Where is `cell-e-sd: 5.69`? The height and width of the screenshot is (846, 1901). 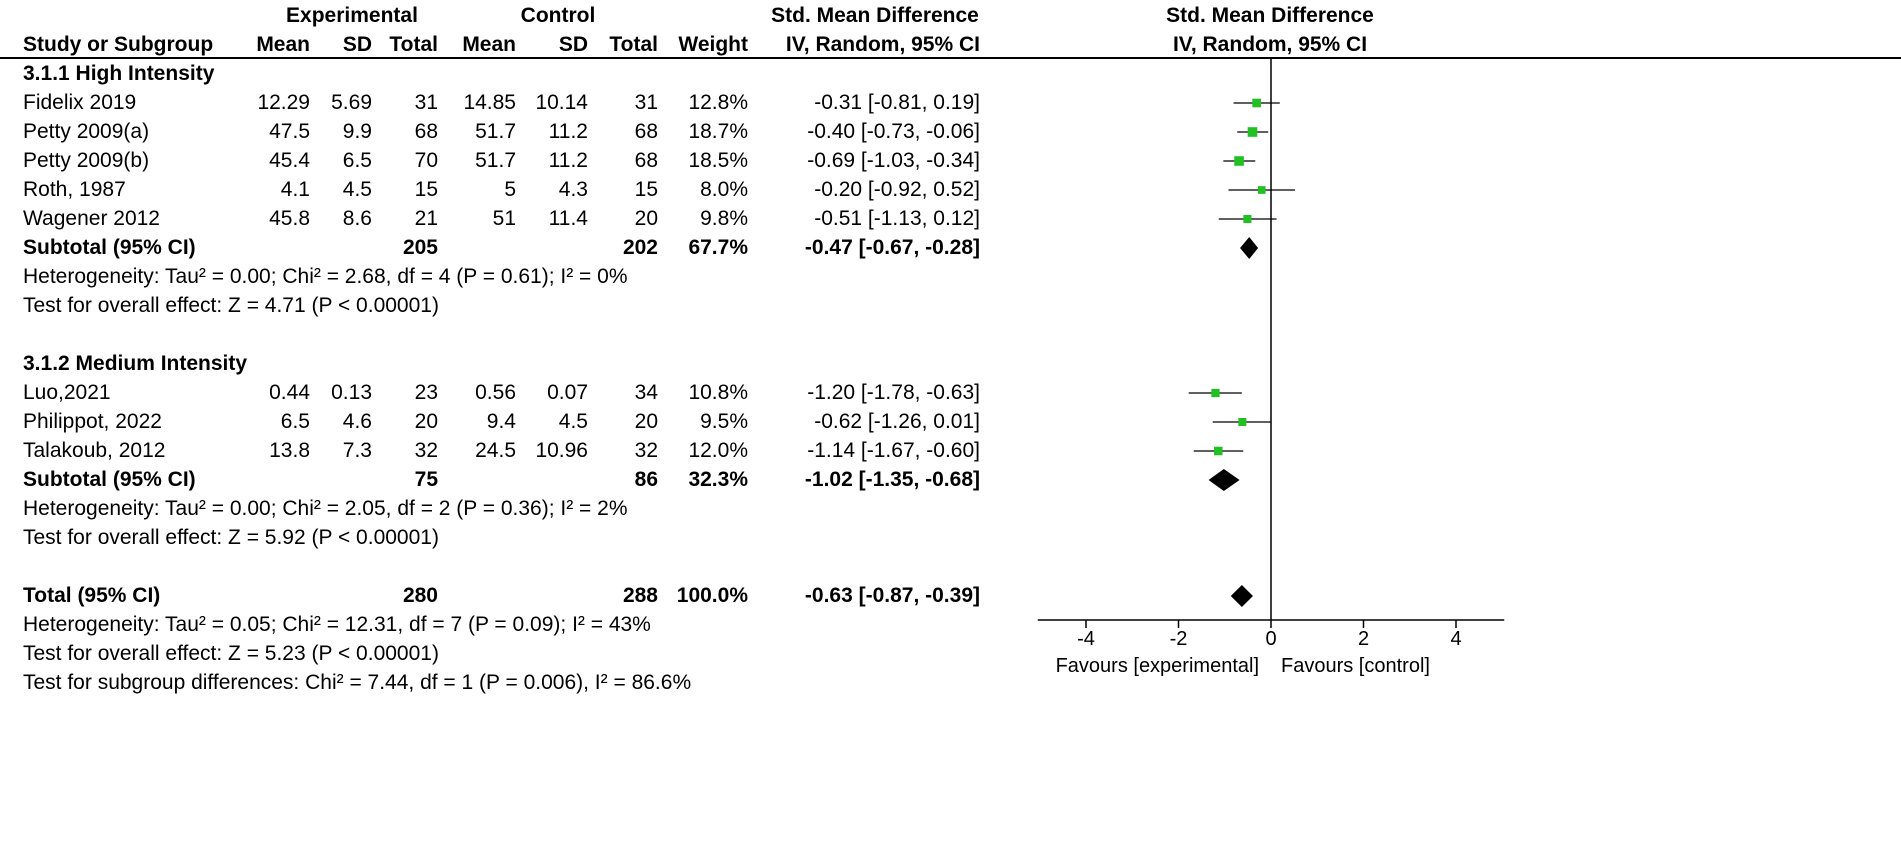
cell-e-sd: 5.69 is located at coordinates (351, 102).